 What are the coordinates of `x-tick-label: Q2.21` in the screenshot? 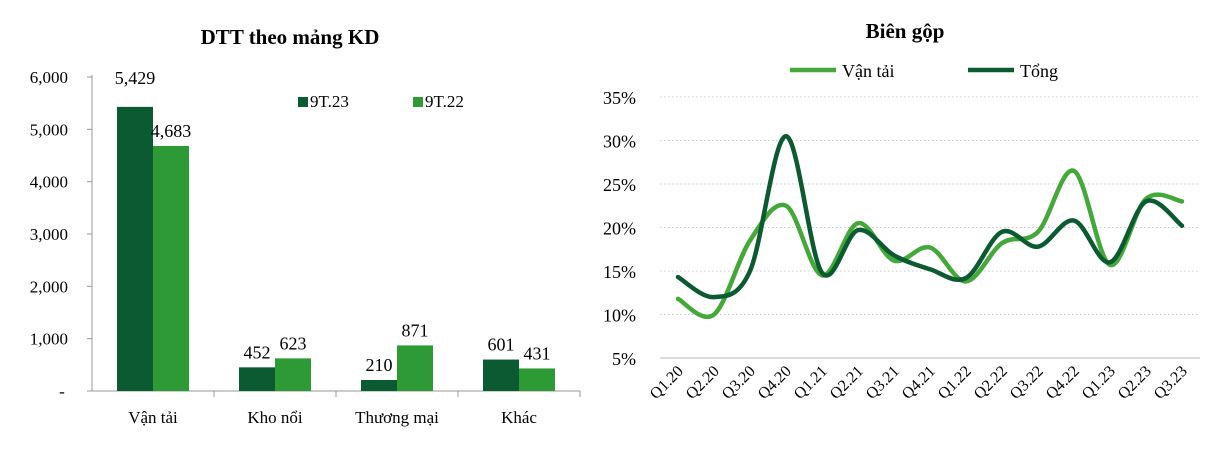 It's located at (847, 383).